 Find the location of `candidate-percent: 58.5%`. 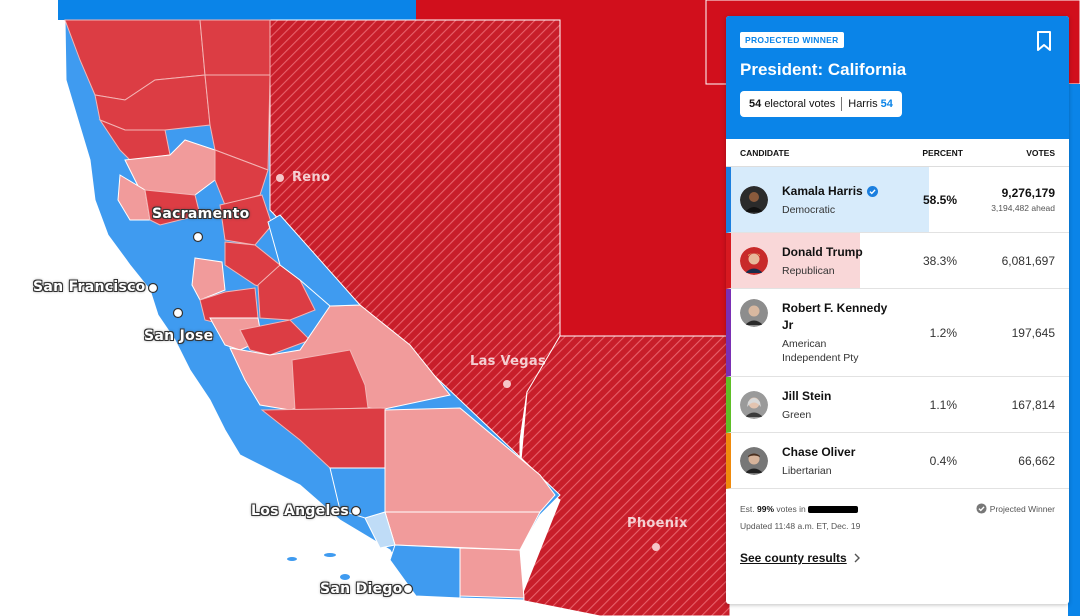

candidate-percent: 58.5% is located at coordinates (939, 199).